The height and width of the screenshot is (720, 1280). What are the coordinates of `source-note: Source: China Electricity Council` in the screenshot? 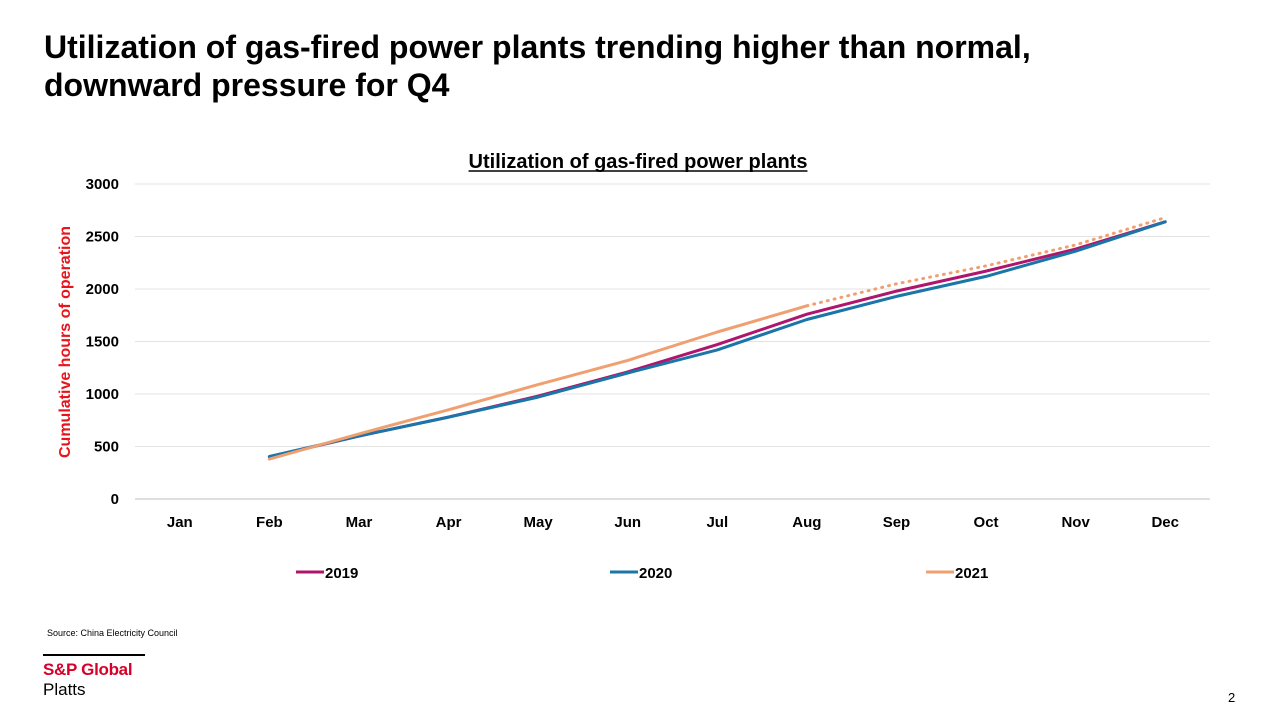 It's located at (112, 633).